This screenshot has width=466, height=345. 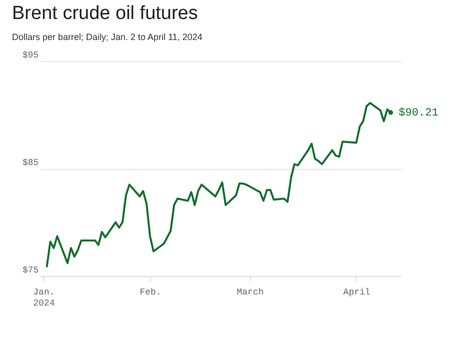 I want to click on y-tick-label: $95, so click(x=30, y=55).